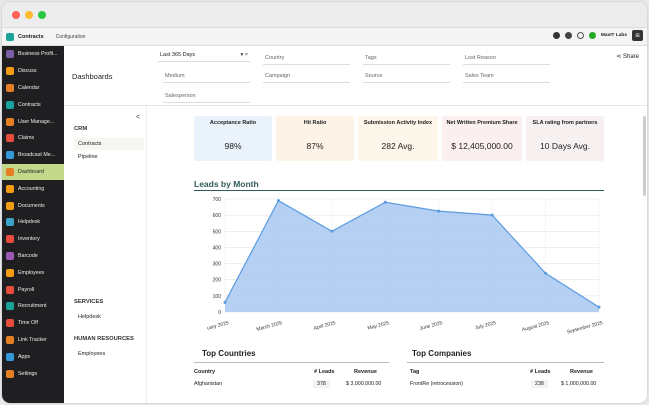 This screenshot has height=405, width=649. I want to click on y-tick-label: 100, so click(217, 297).